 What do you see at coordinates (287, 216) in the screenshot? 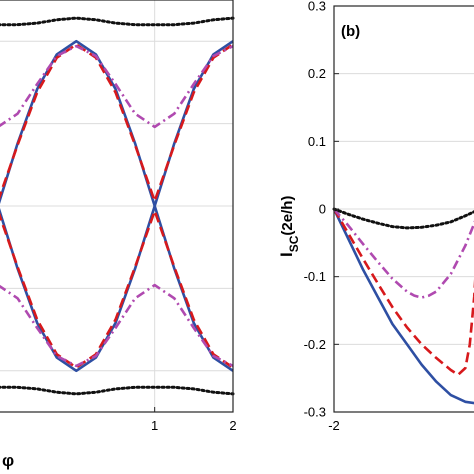
I see `y-axis-label-tail: (2e/h)` at bounding box center [287, 216].